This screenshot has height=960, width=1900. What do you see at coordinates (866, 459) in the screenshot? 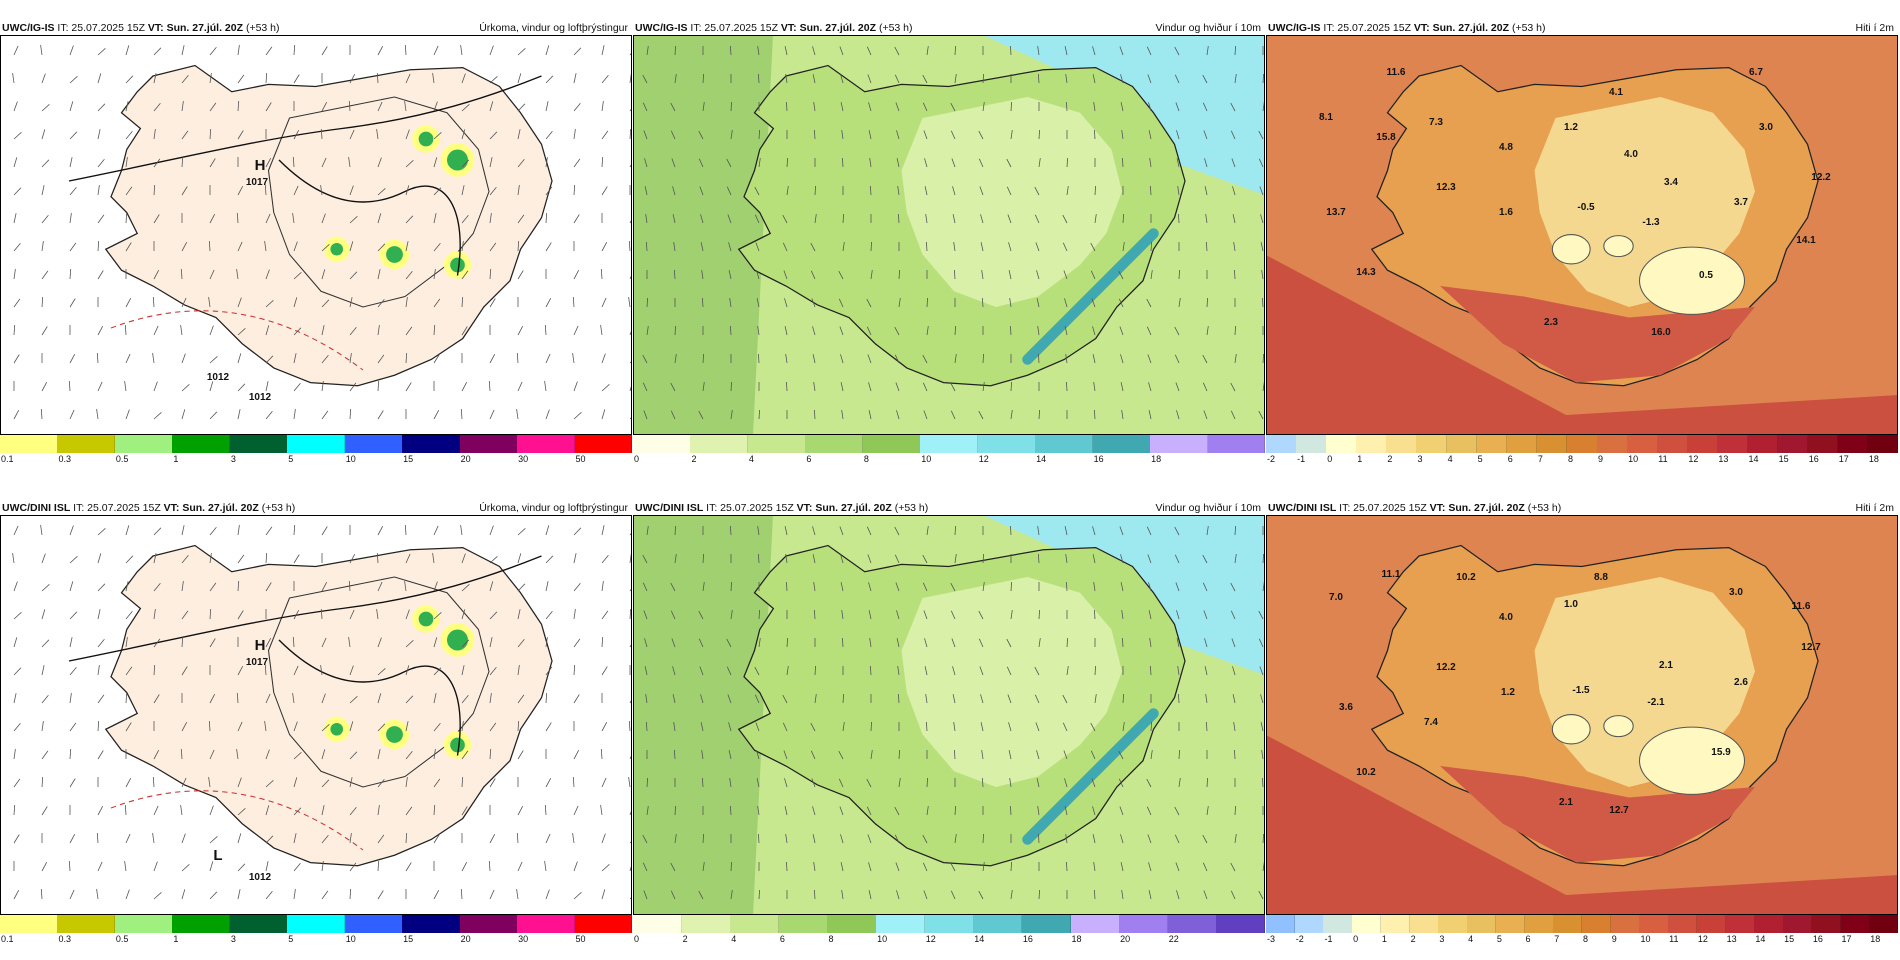
I see `colorbar-tick-label: 8` at bounding box center [866, 459].